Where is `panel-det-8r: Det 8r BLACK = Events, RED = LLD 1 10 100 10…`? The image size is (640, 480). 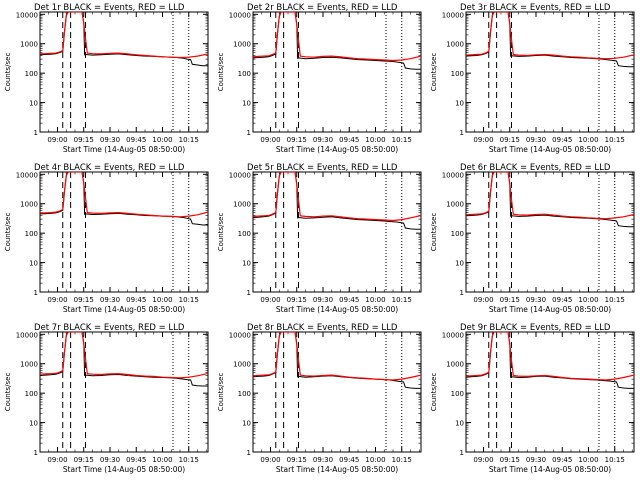 panel-det-8r: Det 8r BLACK = Events, RED = LLD 1 10 100 10… is located at coordinates (319, 398).